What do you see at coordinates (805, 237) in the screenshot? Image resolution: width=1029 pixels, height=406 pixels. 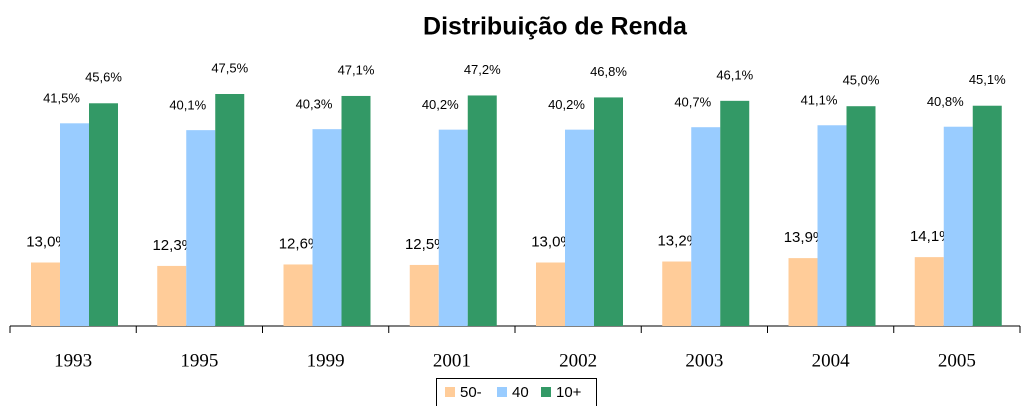 I see `data-label: 13,9%` at bounding box center [805, 237].